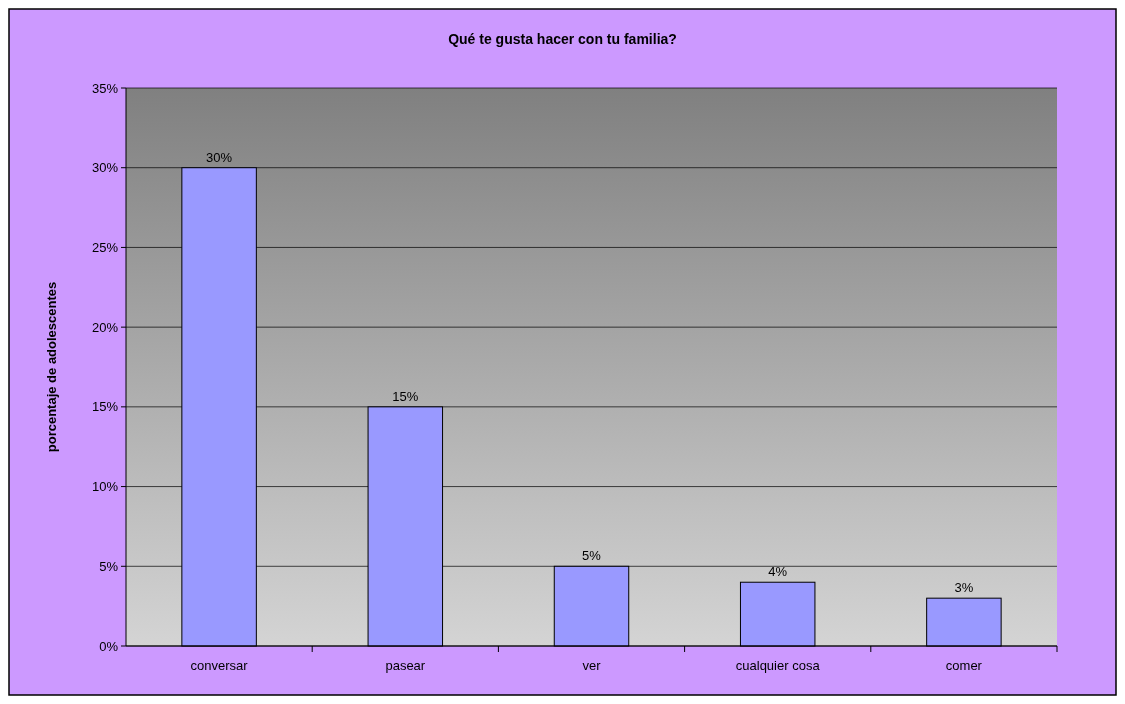 The height and width of the screenshot is (704, 1125). I want to click on y-tick-label: 5%, so click(109, 566).